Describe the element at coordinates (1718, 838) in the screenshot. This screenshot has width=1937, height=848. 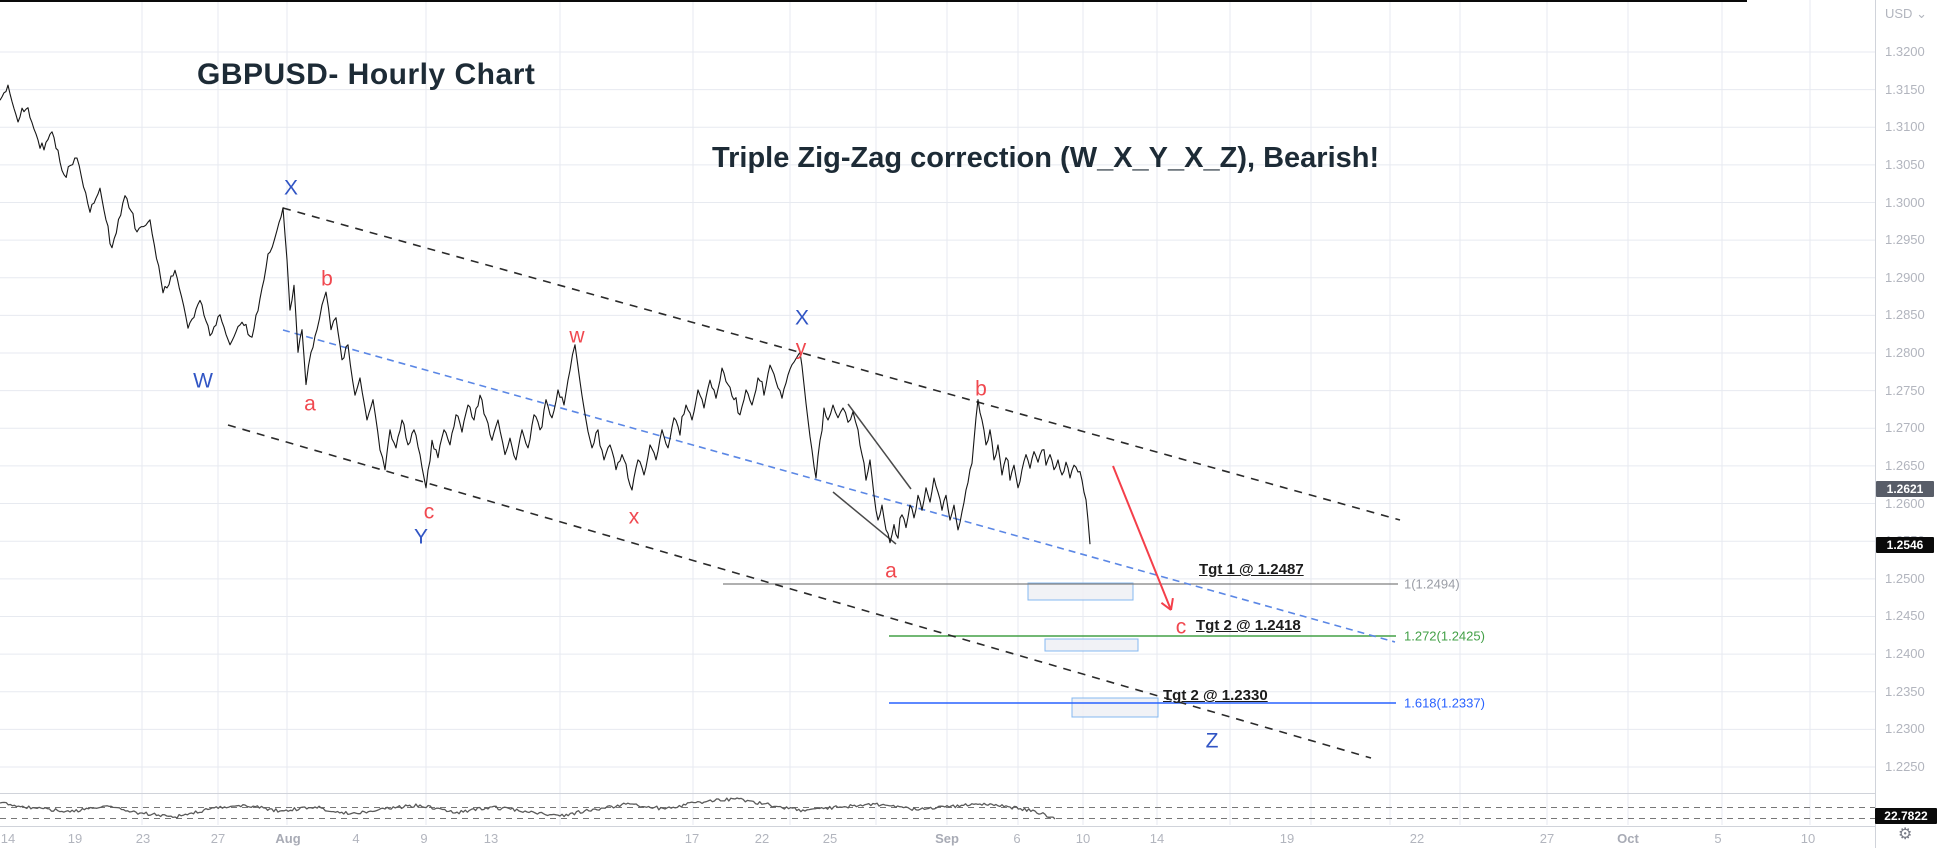
I see `time-tick-label: 5` at that location.